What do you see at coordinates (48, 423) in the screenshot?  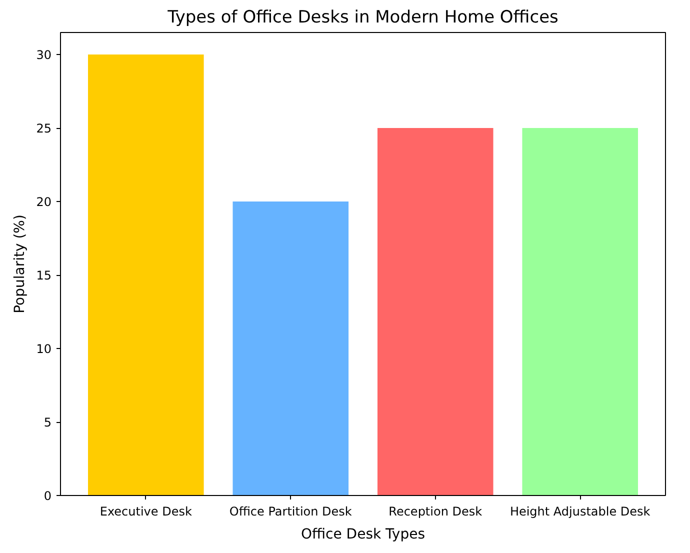 I see `y-tick-label: 5` at bounding box center [48, 423].